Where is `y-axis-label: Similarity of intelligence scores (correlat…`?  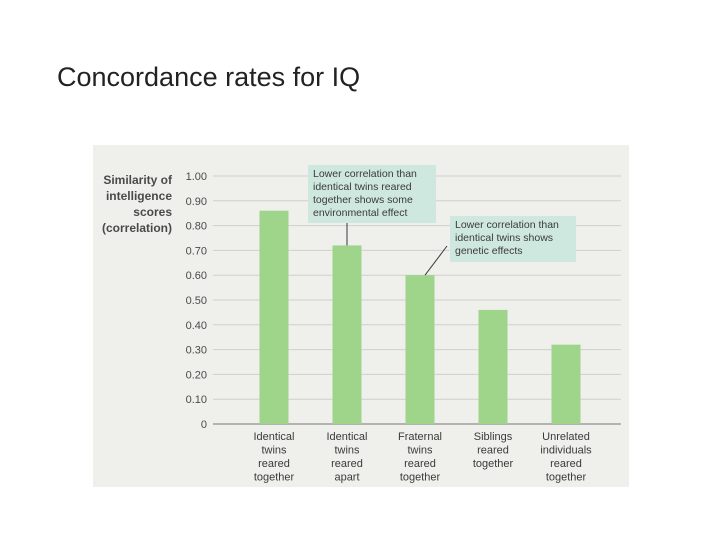 y-axis-label: Similarity of intelligence scores (correlat… is located at coordinates (137, 204).